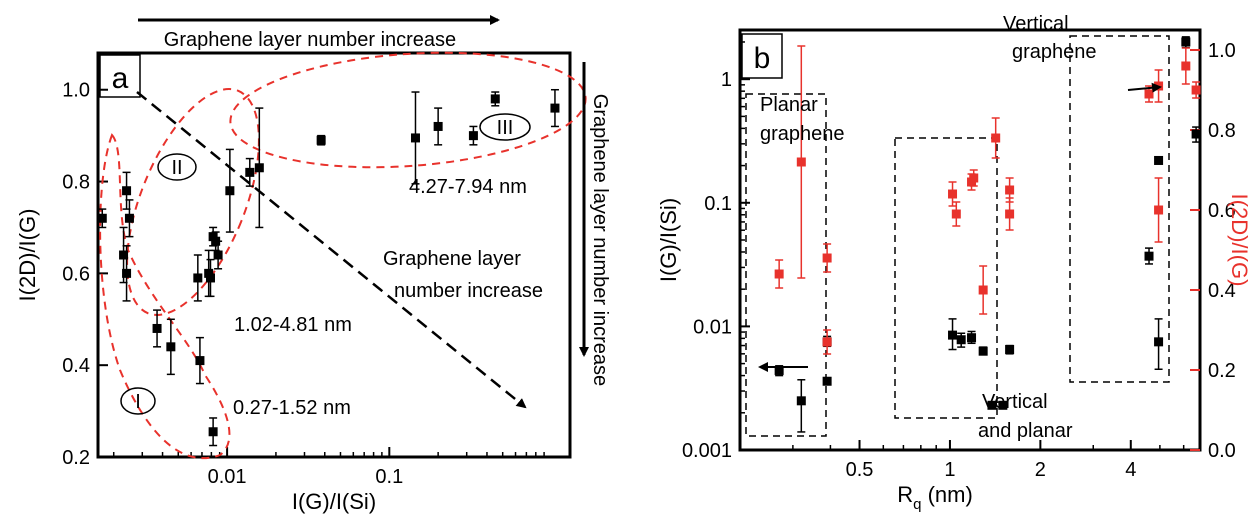 This screenshot has width=1248, height=517. Describe the element at coordinates (468, 291) in the screenshot. I see `diagonal-text-line2: number increase` at that location.